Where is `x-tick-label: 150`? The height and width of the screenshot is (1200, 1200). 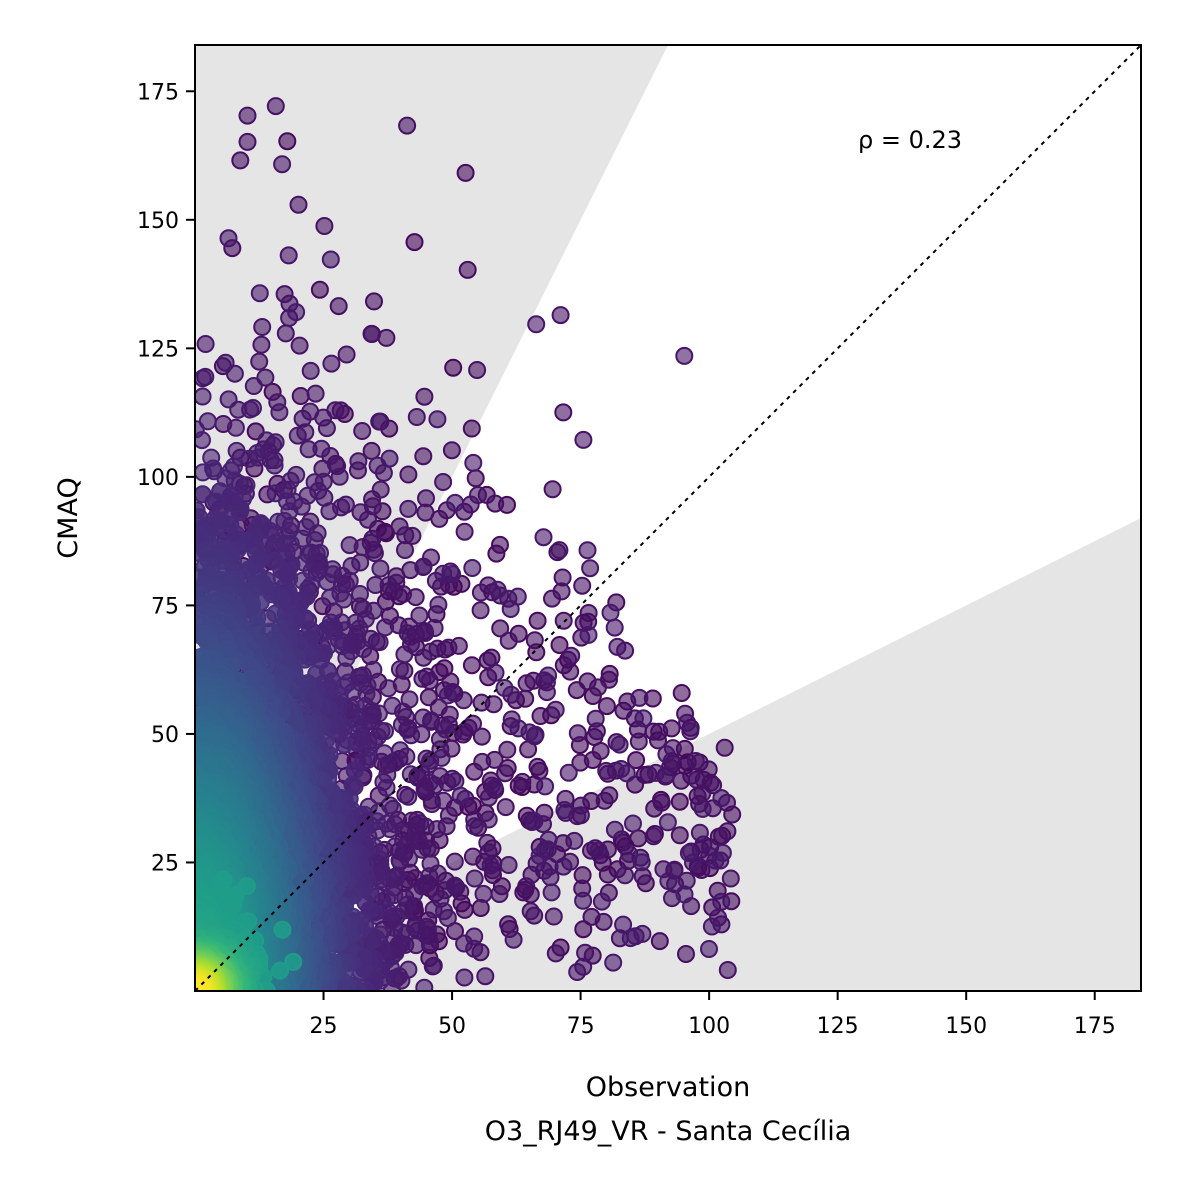
x-tick-label: 150 is located at coordinates (966, 1026).